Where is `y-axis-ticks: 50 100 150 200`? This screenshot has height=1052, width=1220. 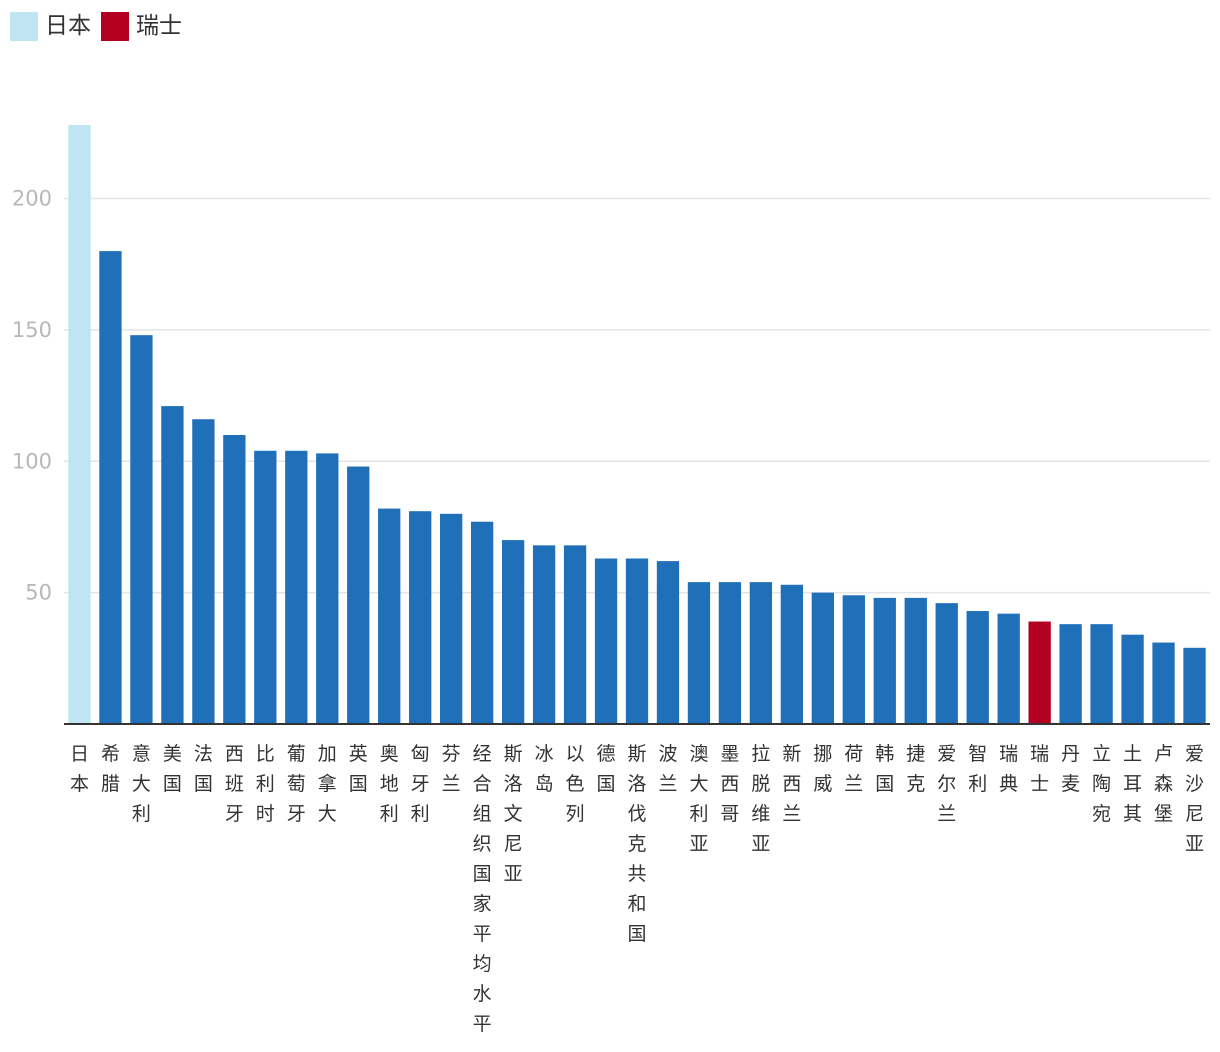
y-axis-ticks: 50 100 150 200 is located at coordinates (32, 396).